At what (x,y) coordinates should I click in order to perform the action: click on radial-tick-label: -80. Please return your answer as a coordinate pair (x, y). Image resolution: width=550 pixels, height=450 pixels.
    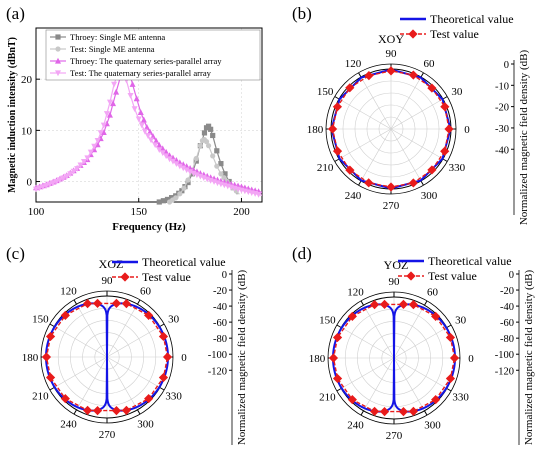
    Looking at the image, I should click on (220, 339).